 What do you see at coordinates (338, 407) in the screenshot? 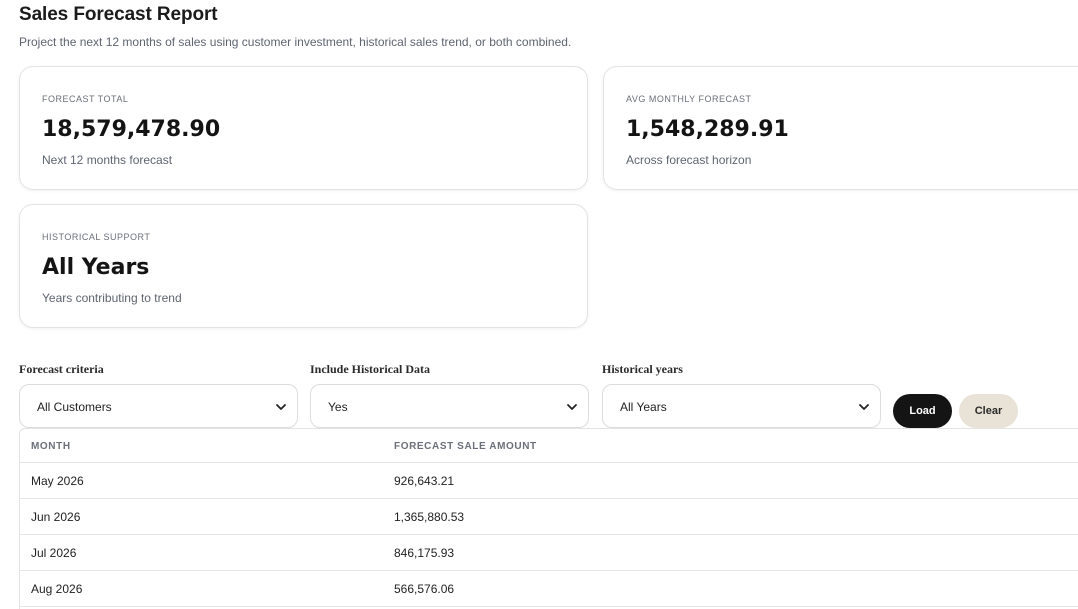
I see `select-value: Yes` at bounding box center [338, 407].